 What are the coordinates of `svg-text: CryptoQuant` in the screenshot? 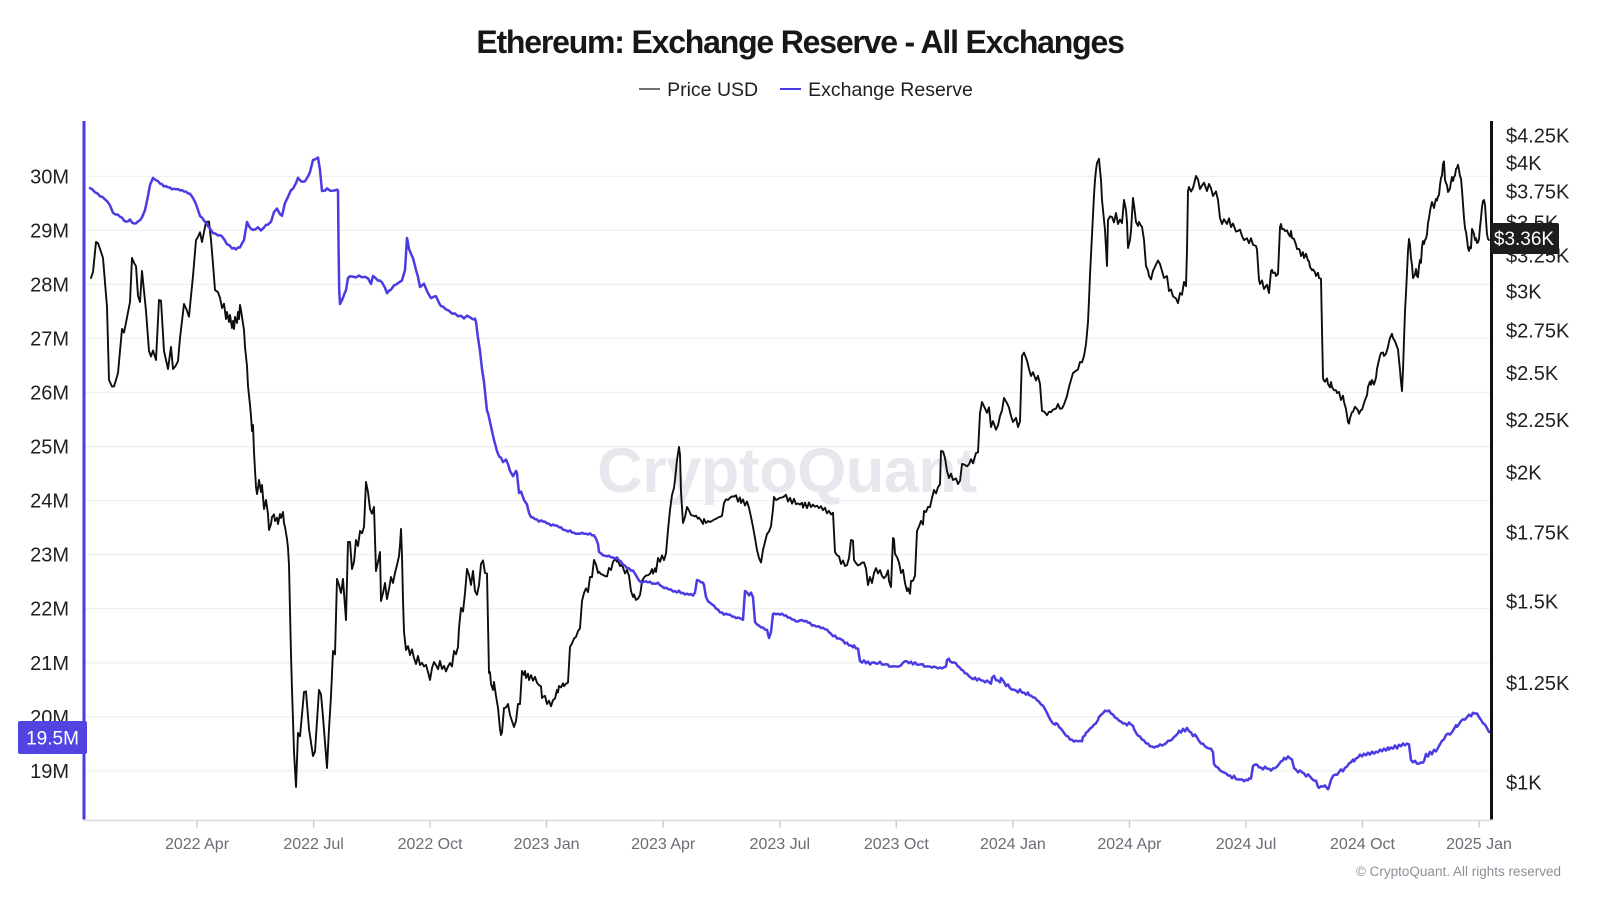 It's located at (787, 471).